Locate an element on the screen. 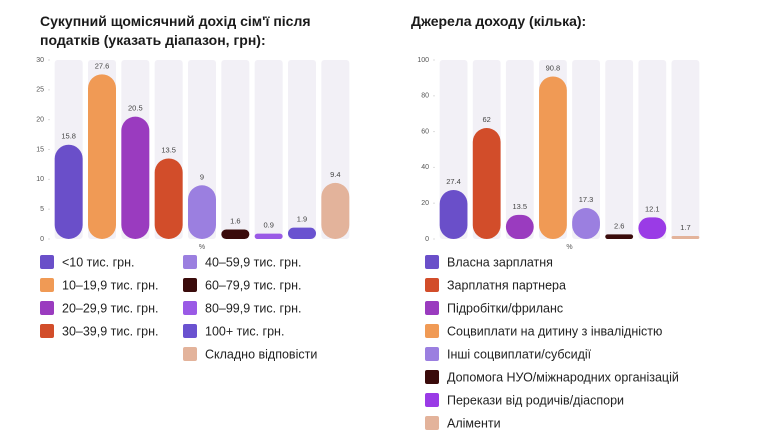  legend-label: 80–99,9 тис. грн. is located at coordinates (253, 308).